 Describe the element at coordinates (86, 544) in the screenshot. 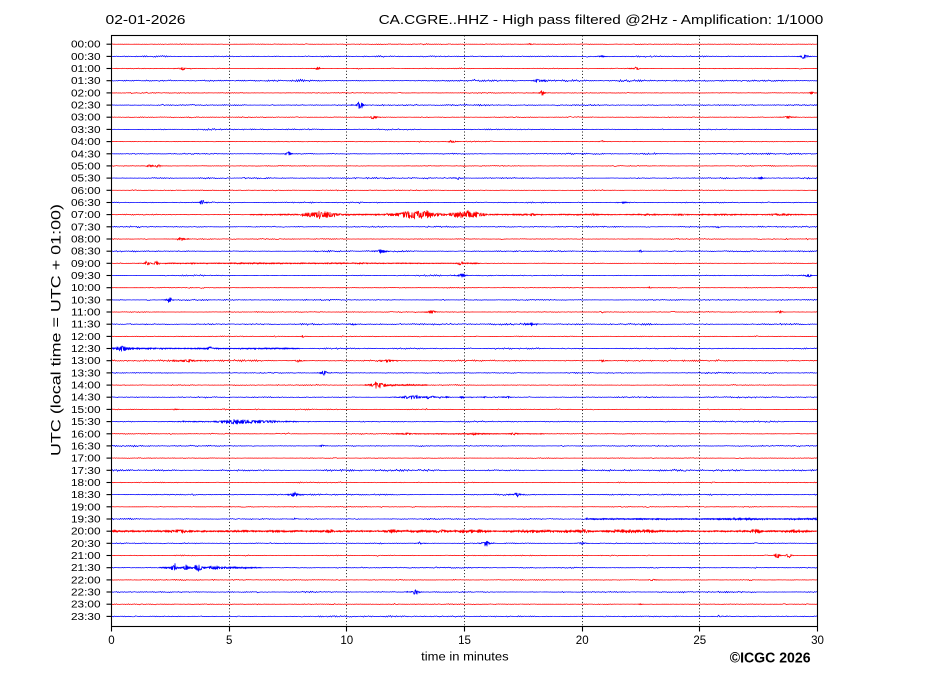

I see `svg-text: 20:30` at that location.